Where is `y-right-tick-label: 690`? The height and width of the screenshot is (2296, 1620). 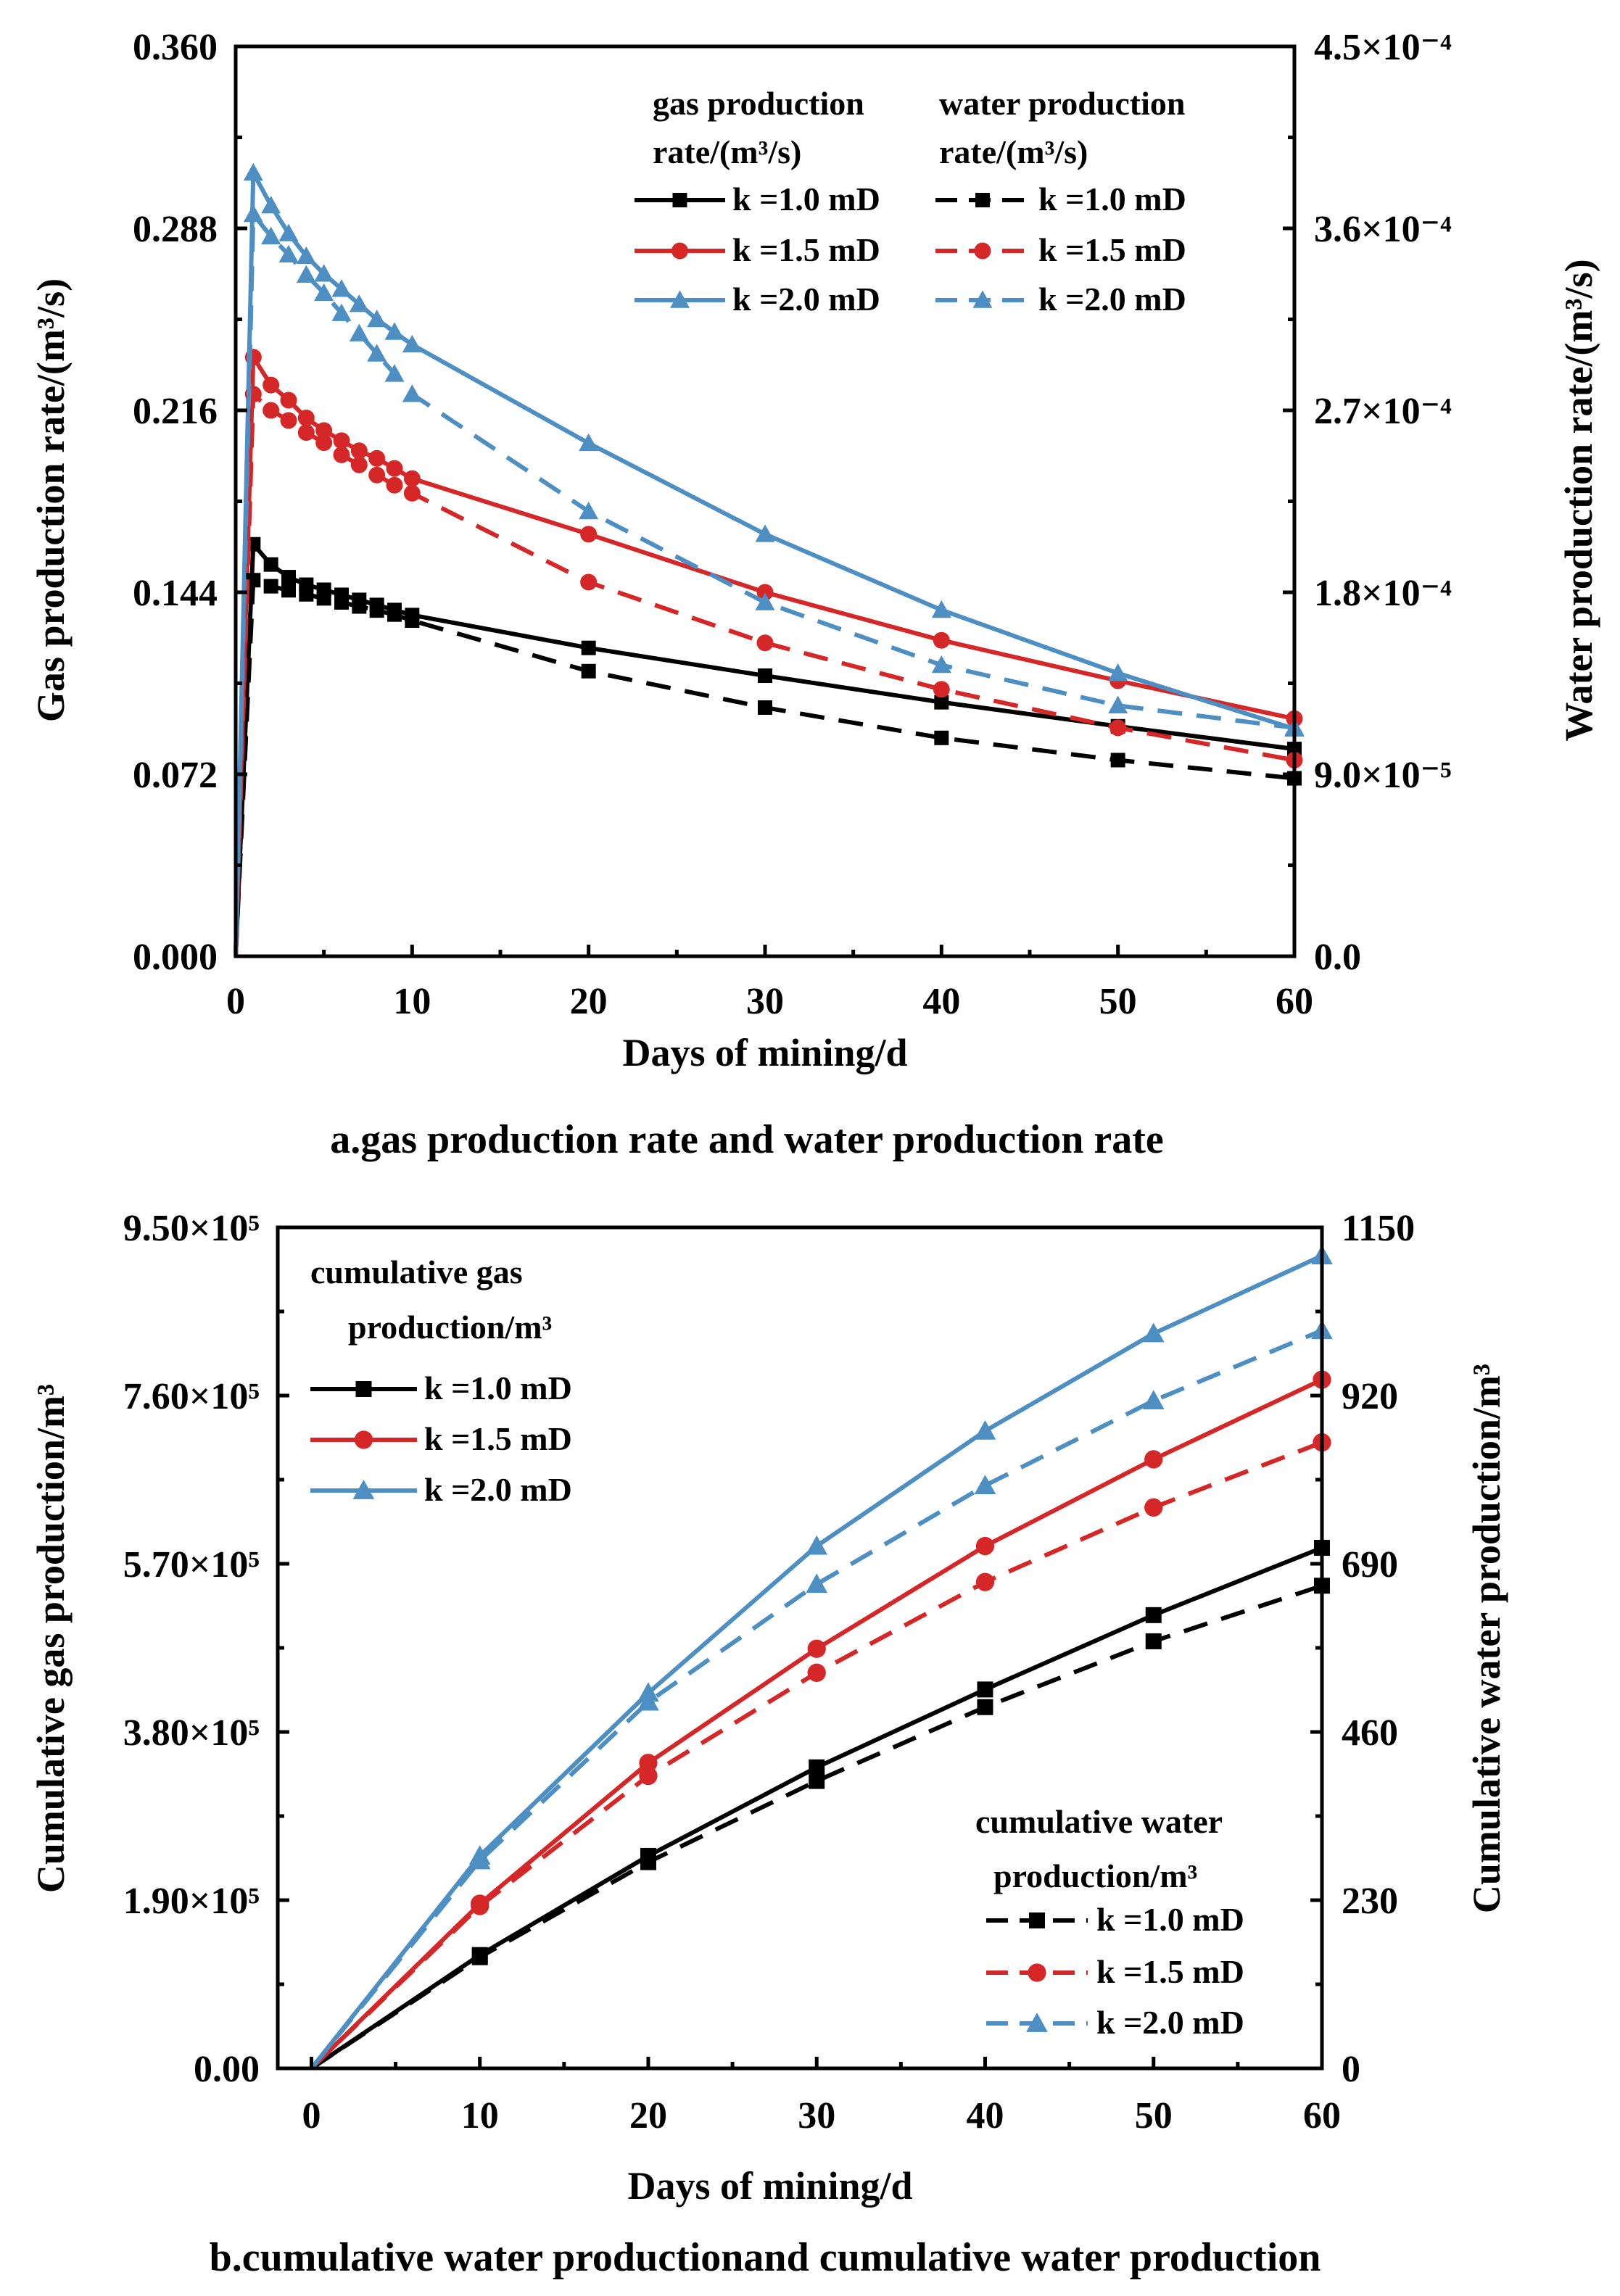 y-right-tick-label: 690 is located at coordinates (1370, 1565).